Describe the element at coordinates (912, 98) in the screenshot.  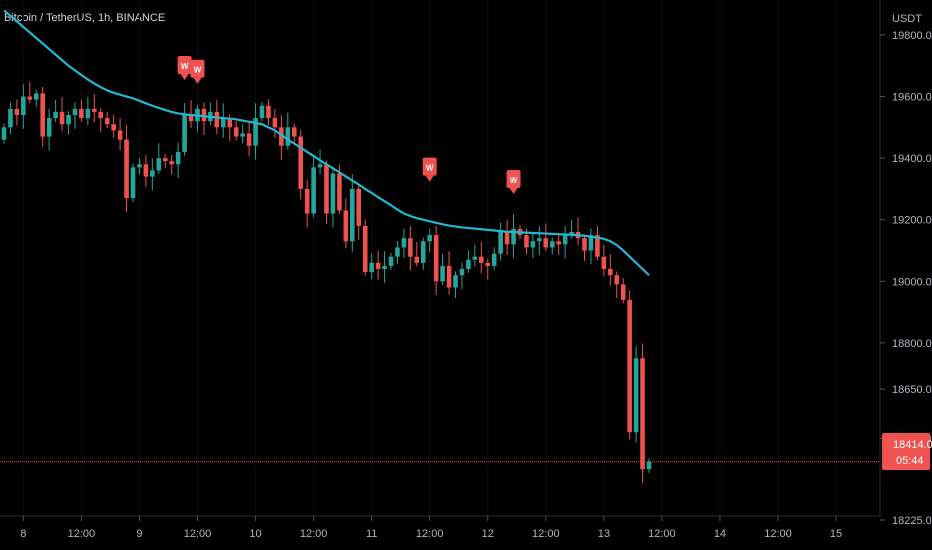
I see `y-tick-label: 19600.00` at that location.